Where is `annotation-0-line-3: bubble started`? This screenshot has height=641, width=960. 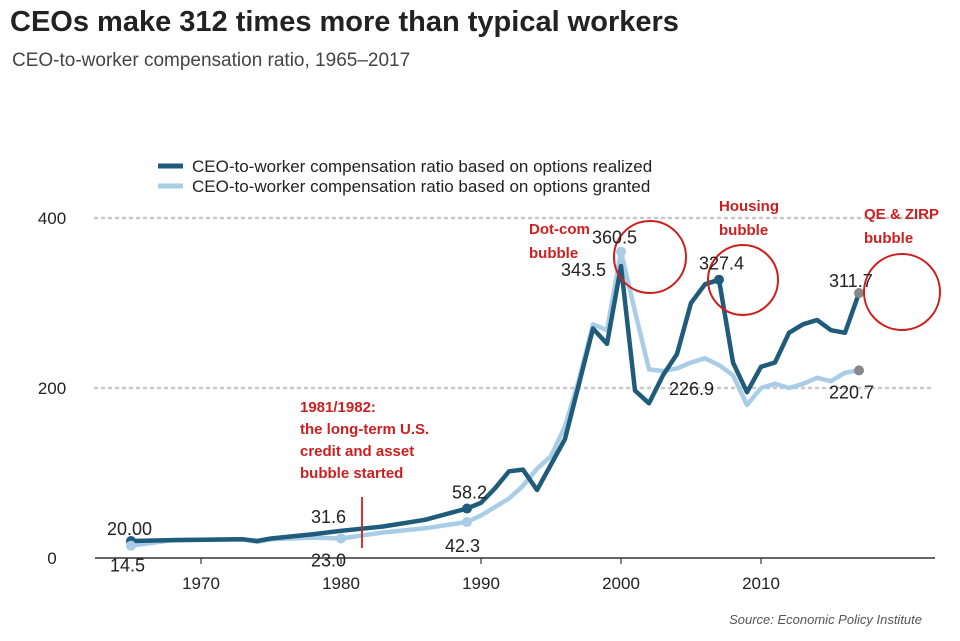 annotation-0-line-3: bubble started is located at coordinates (351, 473).